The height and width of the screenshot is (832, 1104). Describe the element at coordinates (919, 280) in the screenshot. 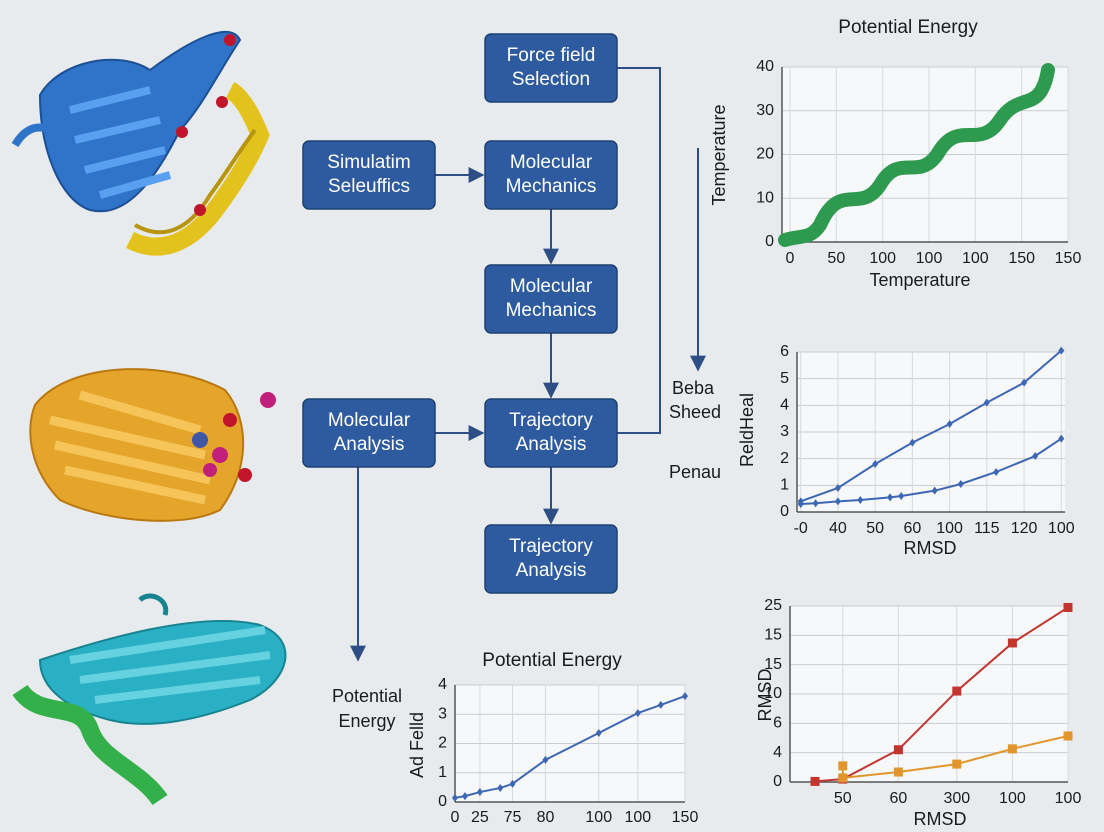

I see `x-axis-label: Temperature` at that location.